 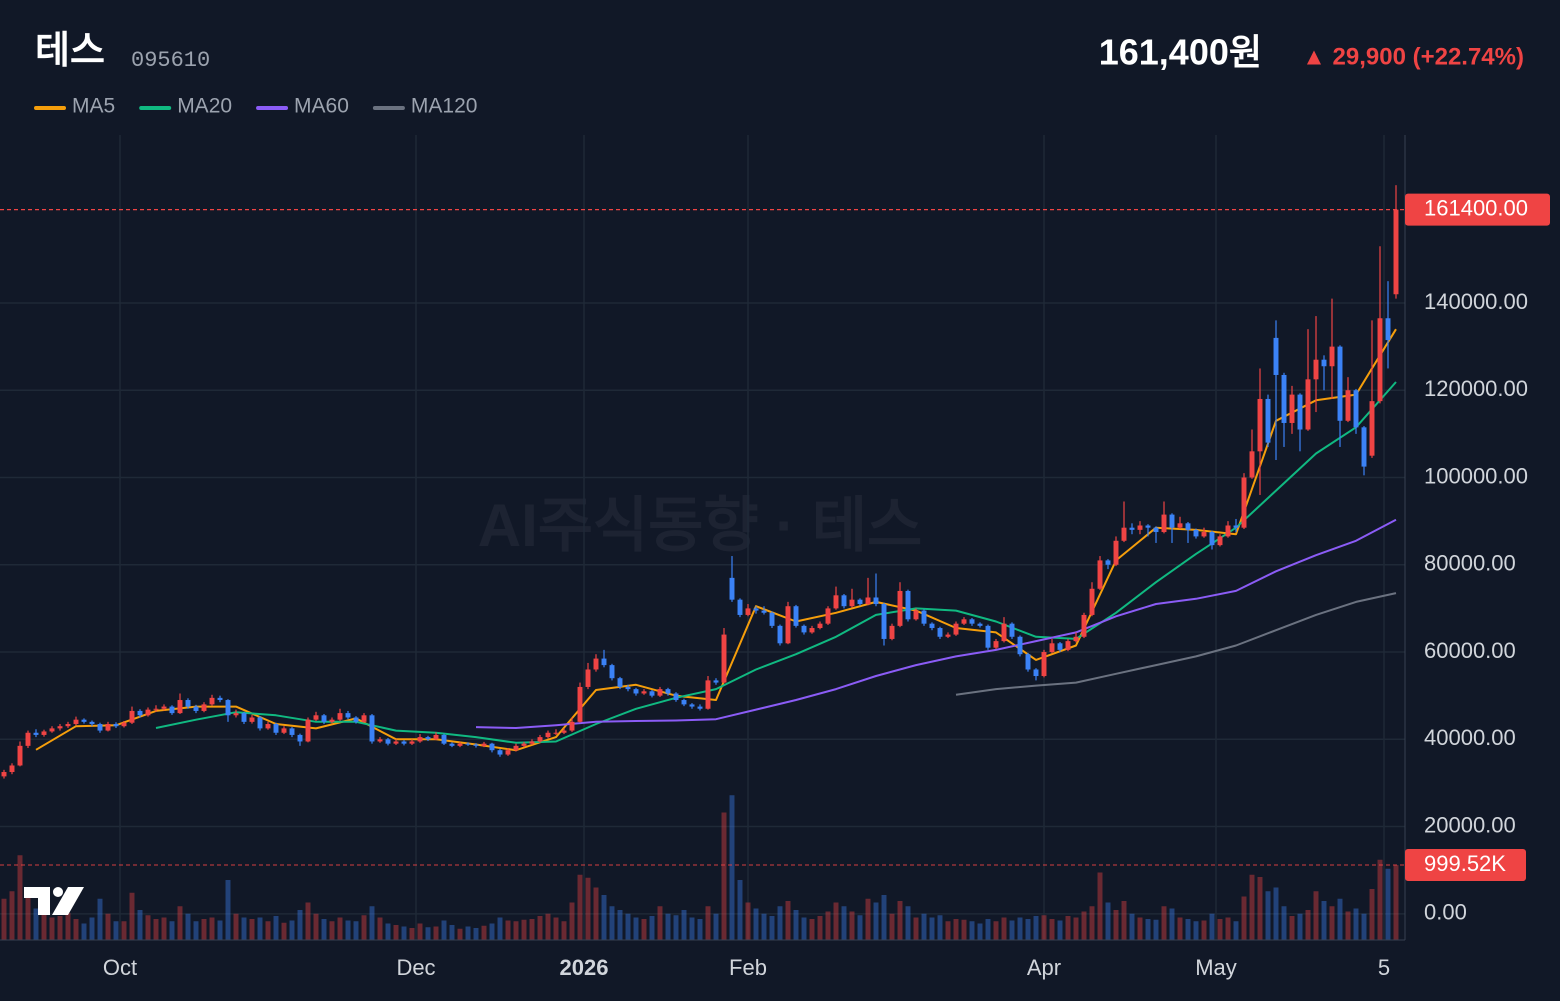 I want to click on x-tick-label: 5, so click(x=1384, y=967).